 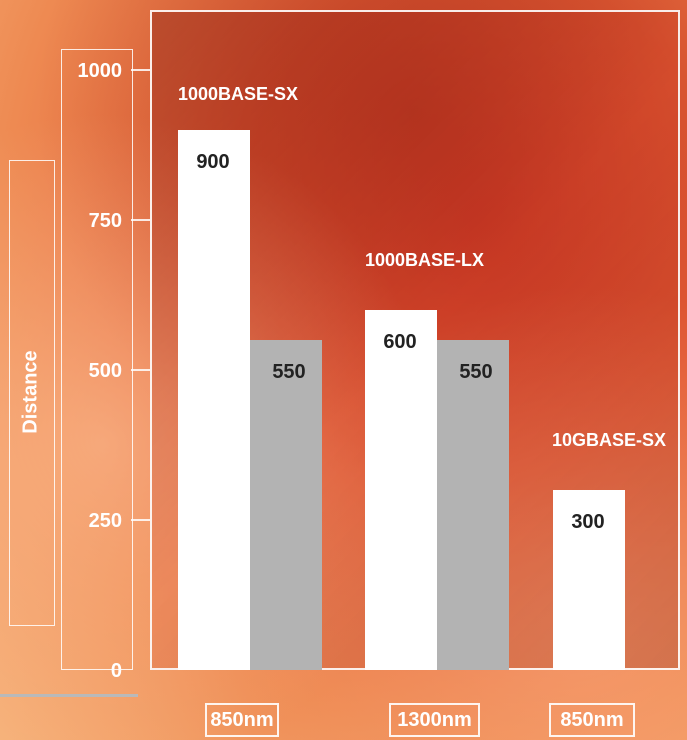 What do you see at coordinates (609, 440) in the screenshot?
I see `group-name-label: 10GBASE-SX` at bounding box center [609, 440].